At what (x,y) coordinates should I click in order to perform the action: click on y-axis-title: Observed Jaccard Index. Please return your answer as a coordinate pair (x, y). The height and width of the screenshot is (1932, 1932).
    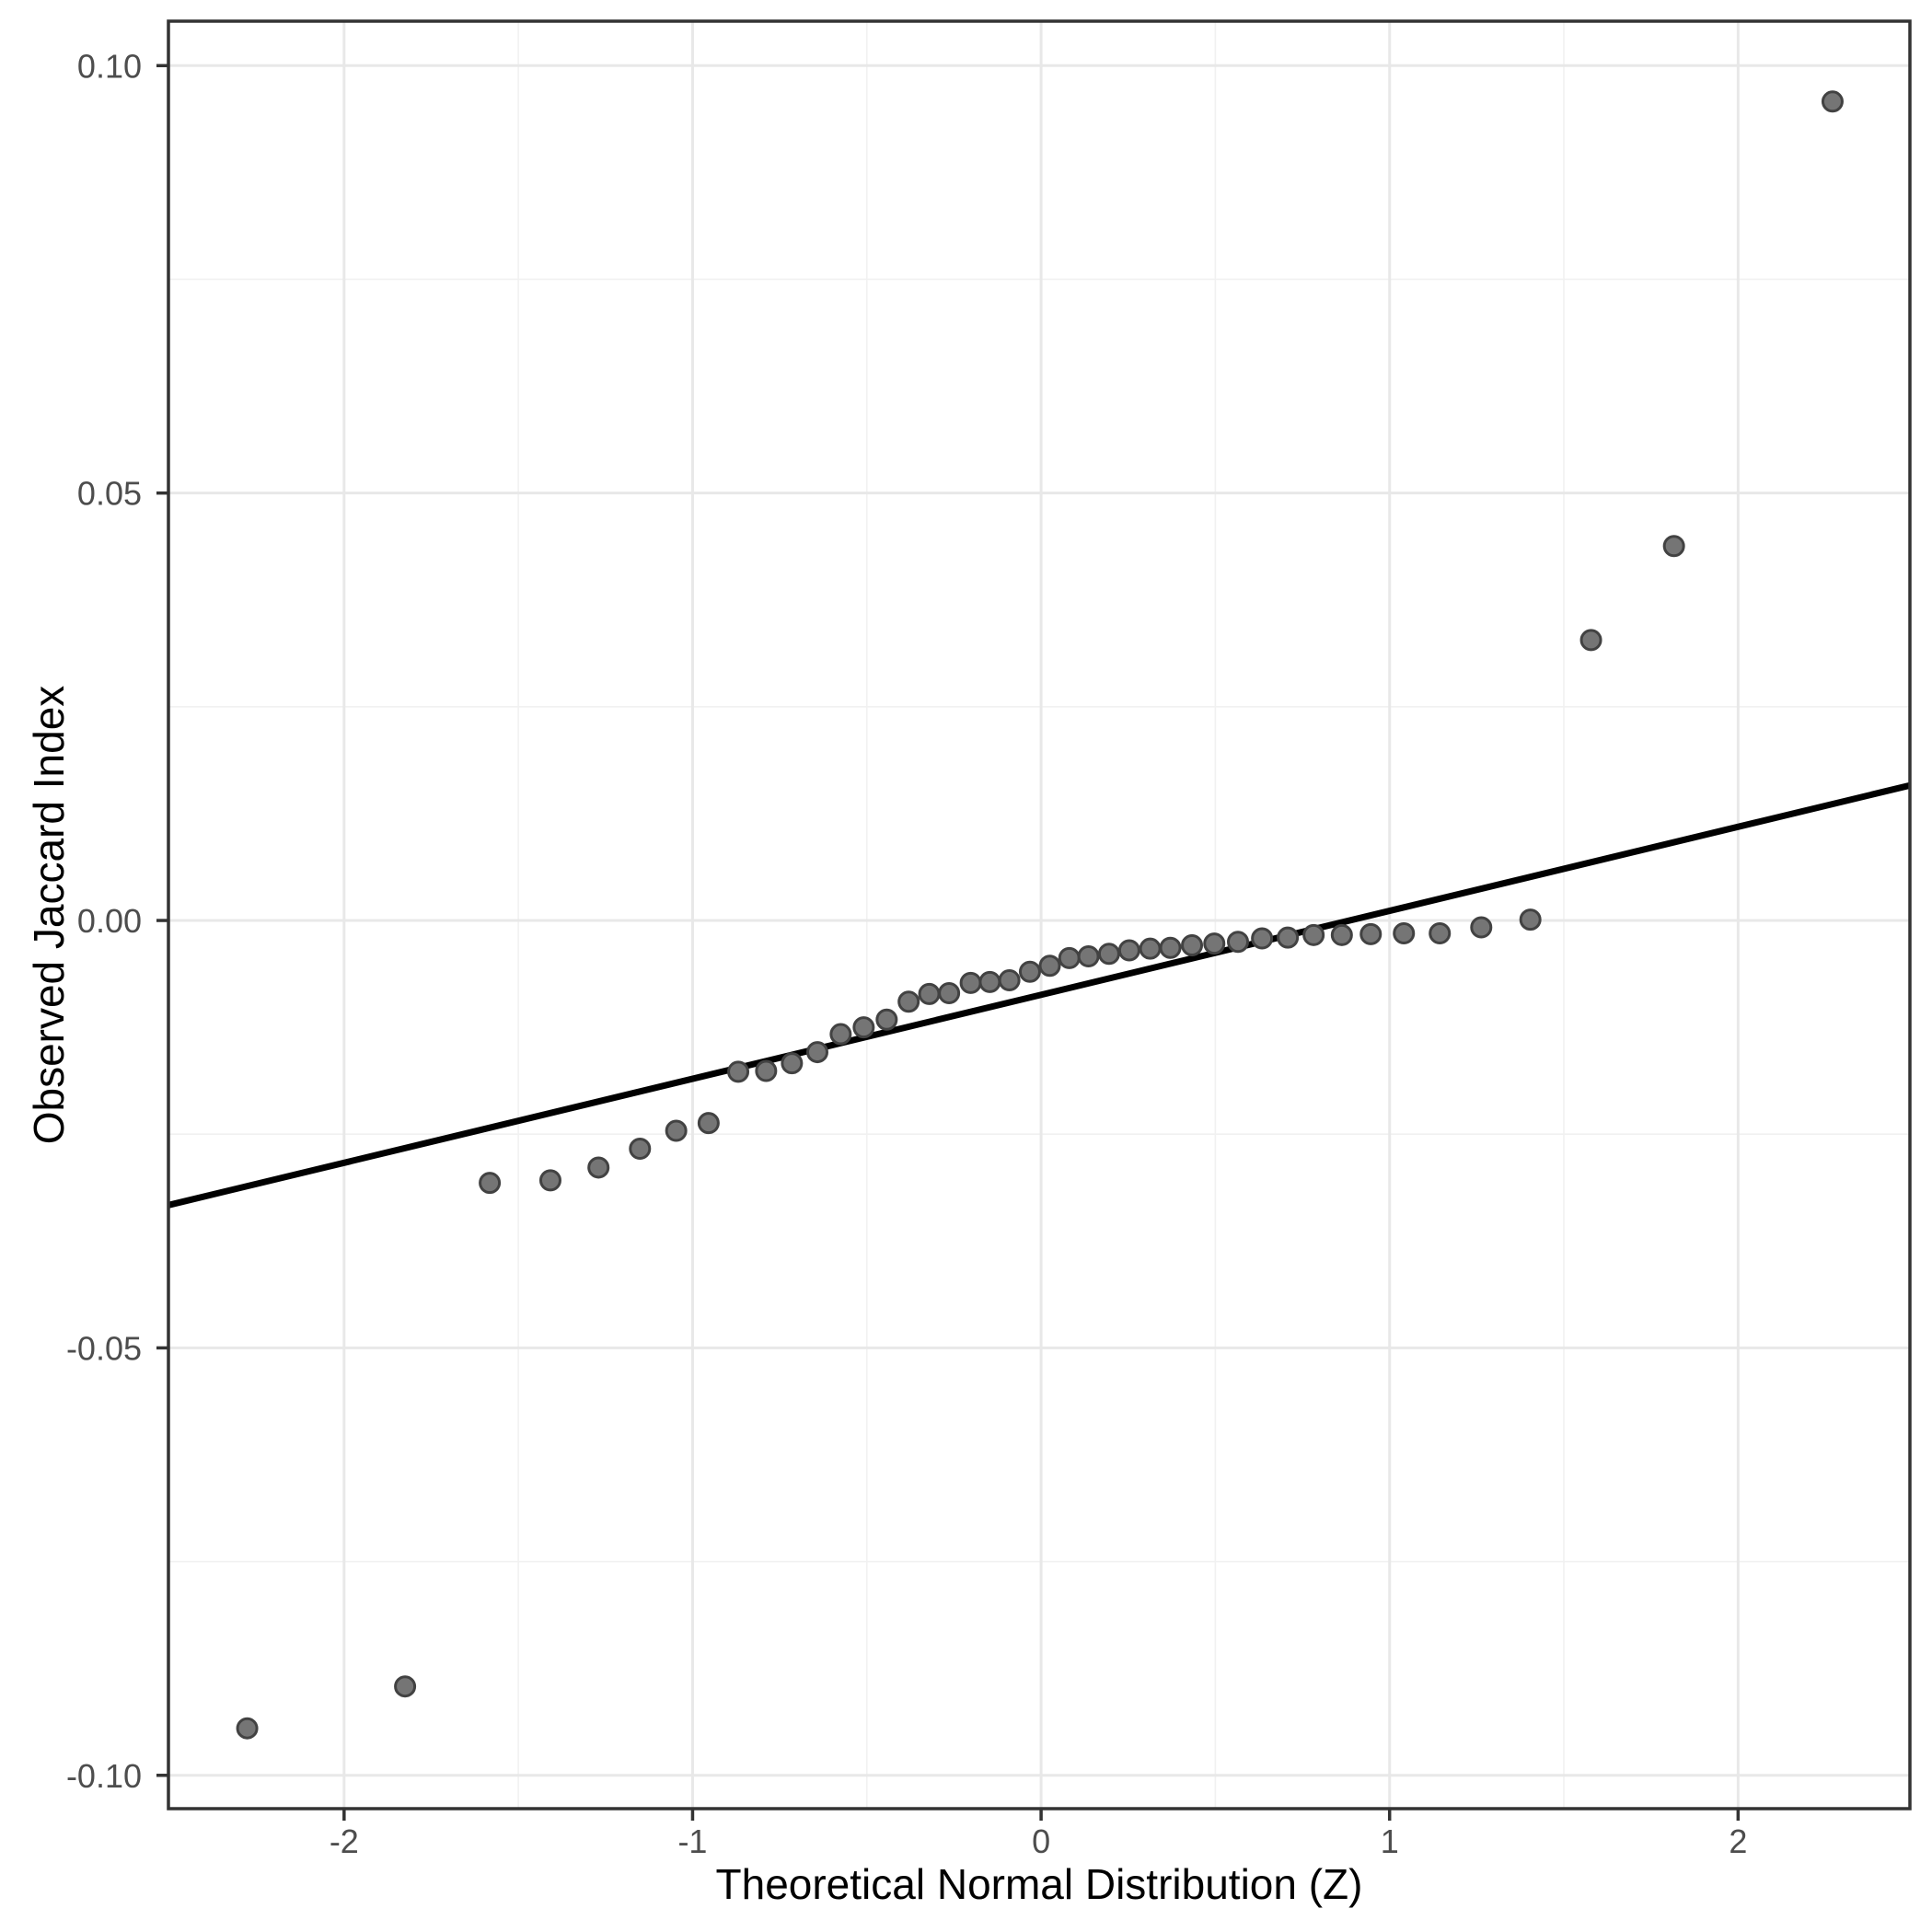
    Looking at the image, I should click on (49, 915).